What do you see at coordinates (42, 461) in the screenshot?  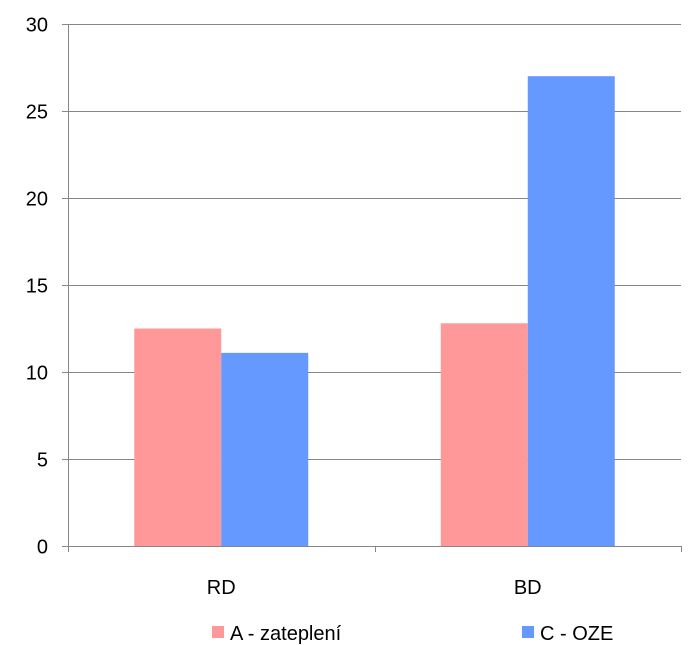 I see `y-tick-label: 5` at bounding box center [42, 461].